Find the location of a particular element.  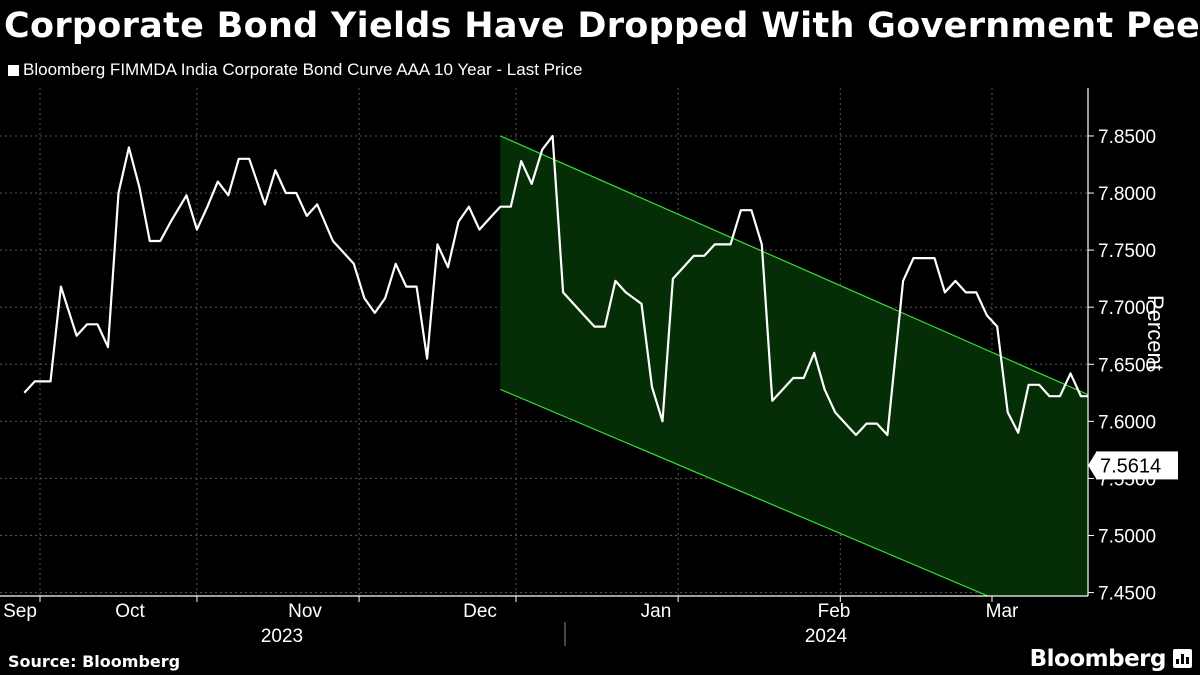

x-tick-label: Mar is located at coordinates (1002, 611).